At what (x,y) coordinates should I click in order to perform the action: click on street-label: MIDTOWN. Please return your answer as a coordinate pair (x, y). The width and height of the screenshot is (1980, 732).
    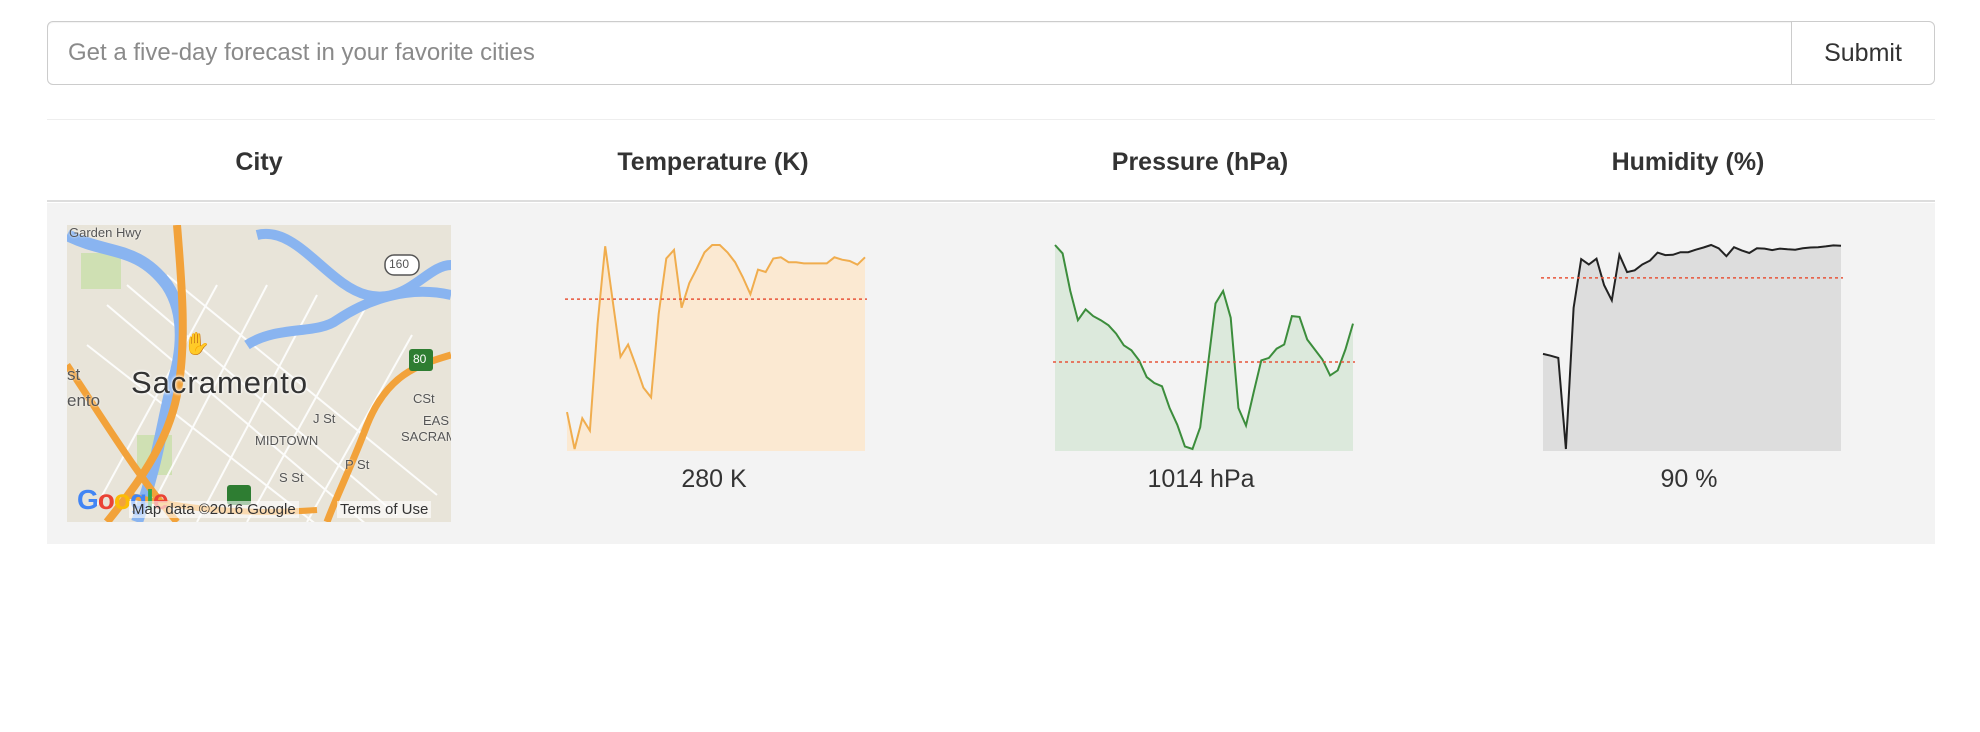
    Looking at the image, I should click on (287, 440).